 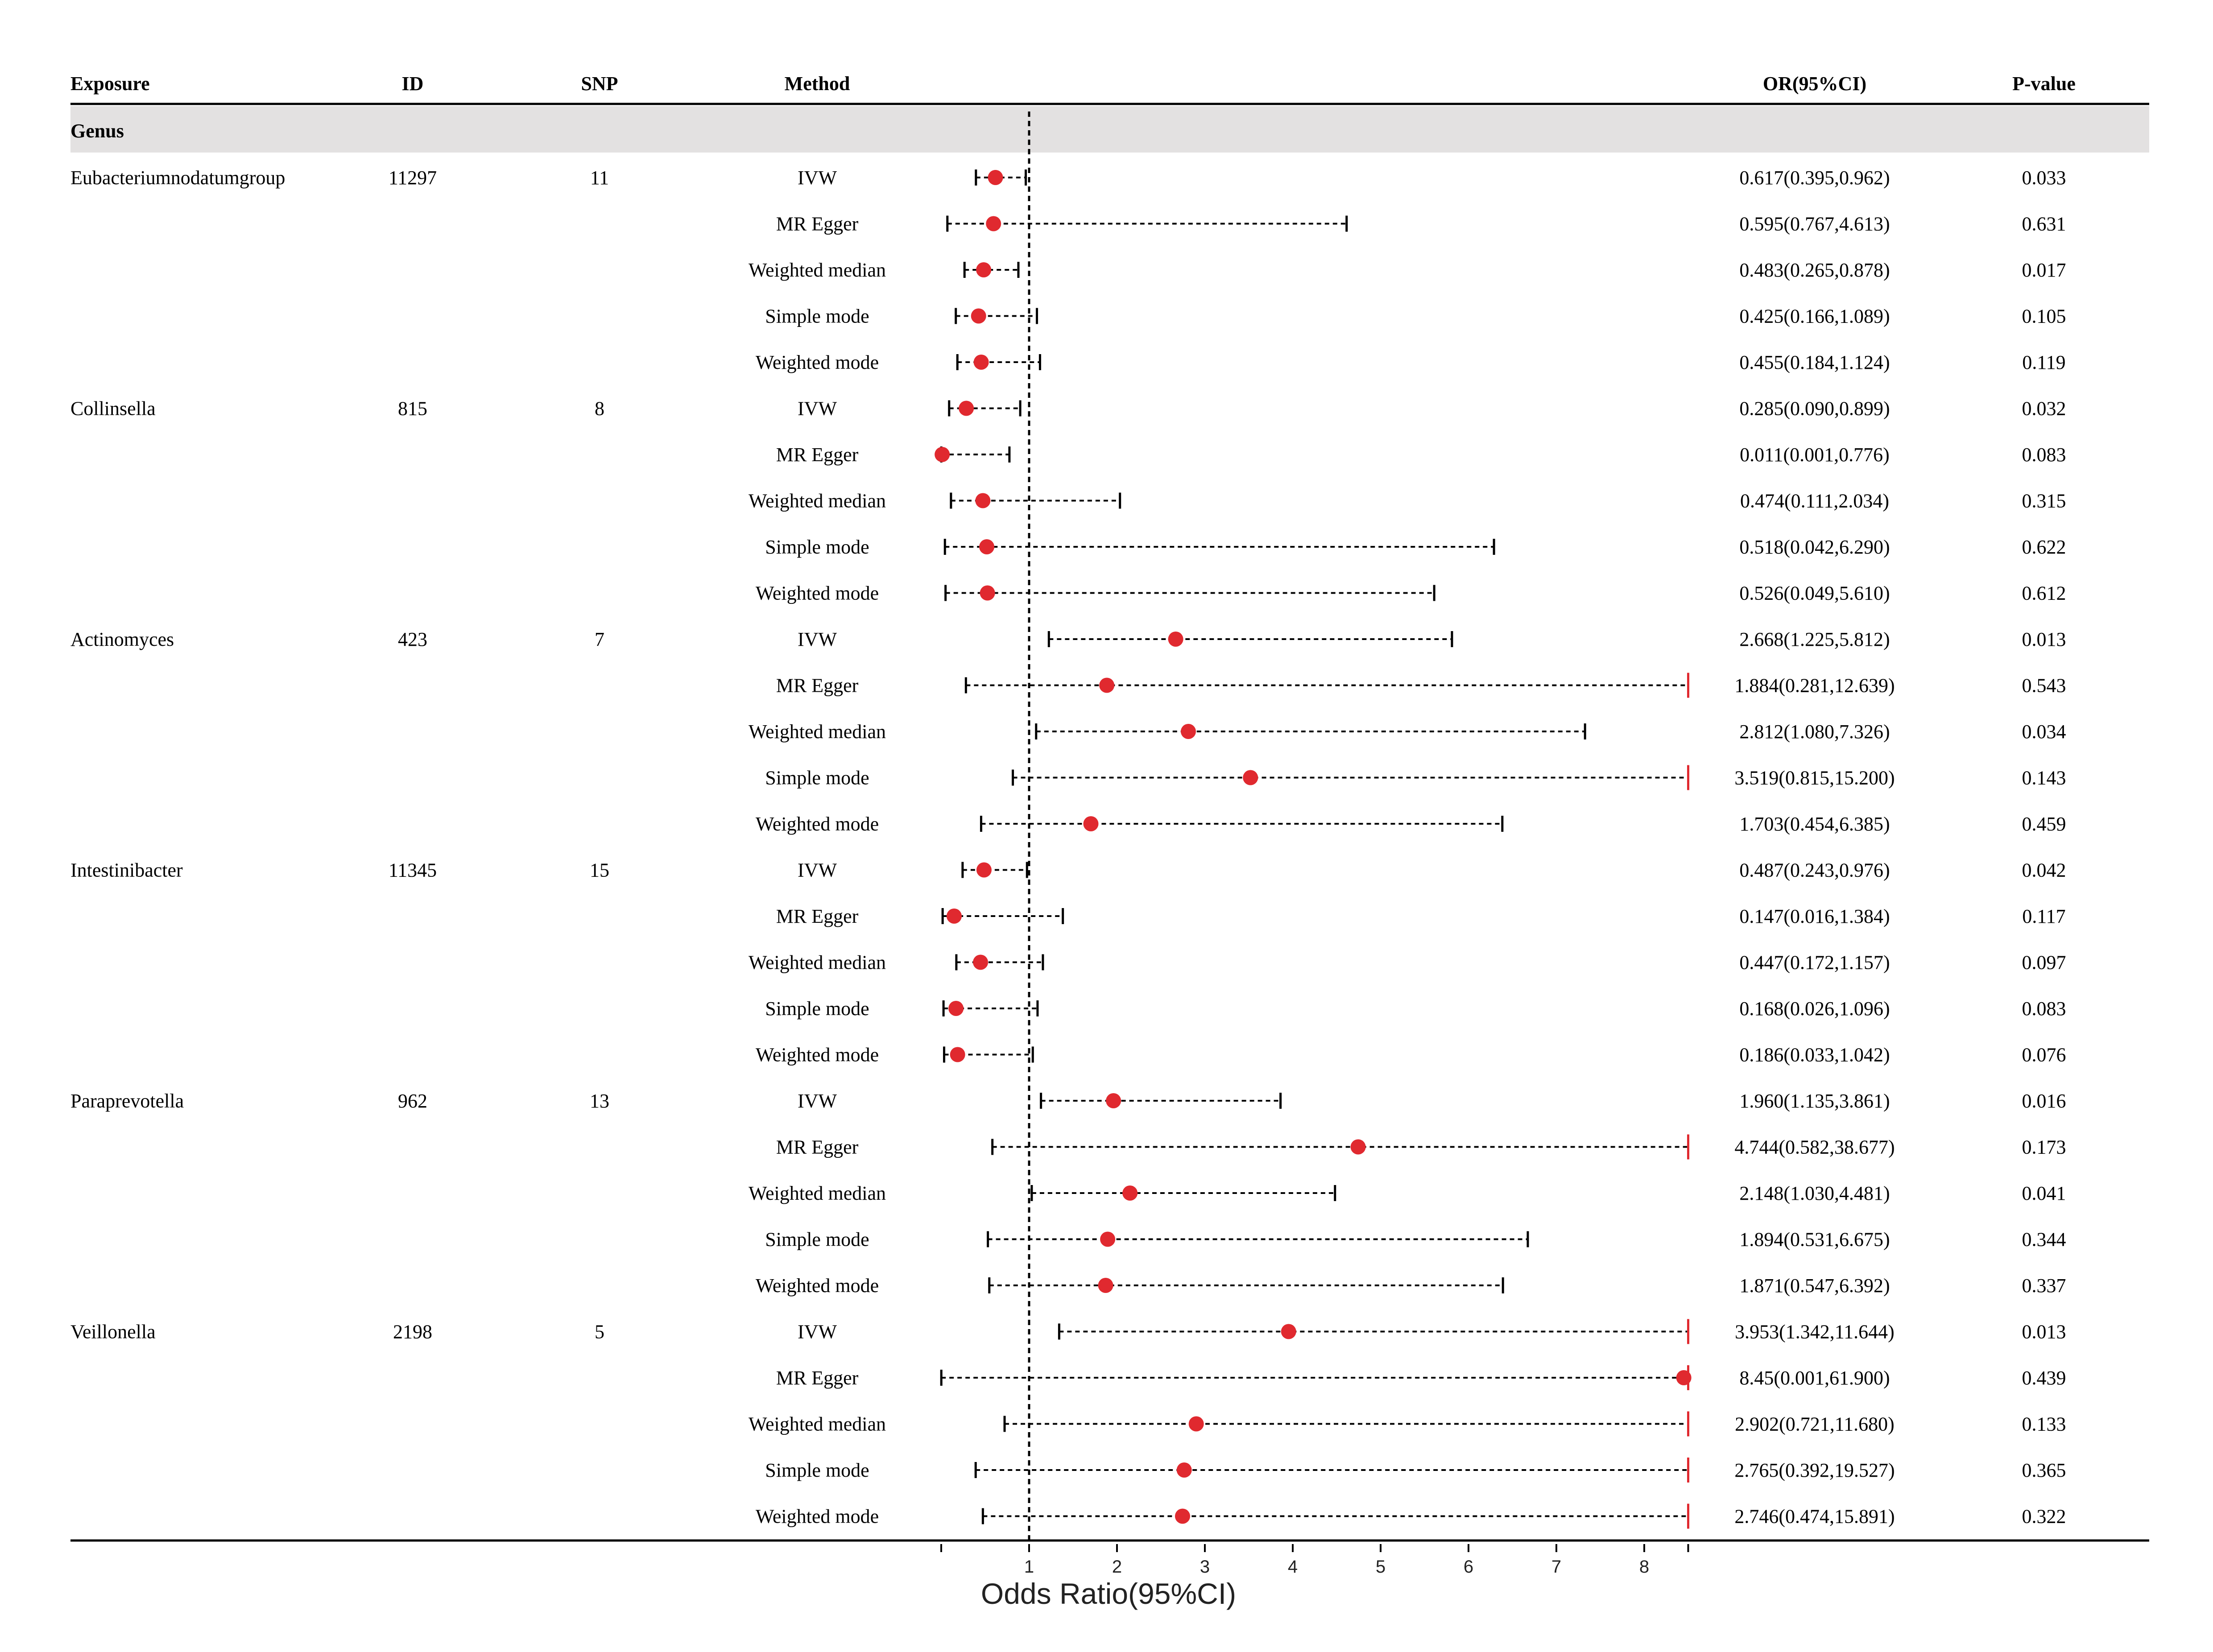 What do you see at coordinates (2044, 270) in the screenshot?
I see `p-value: 0.017` at bounding box center [2044, 270].